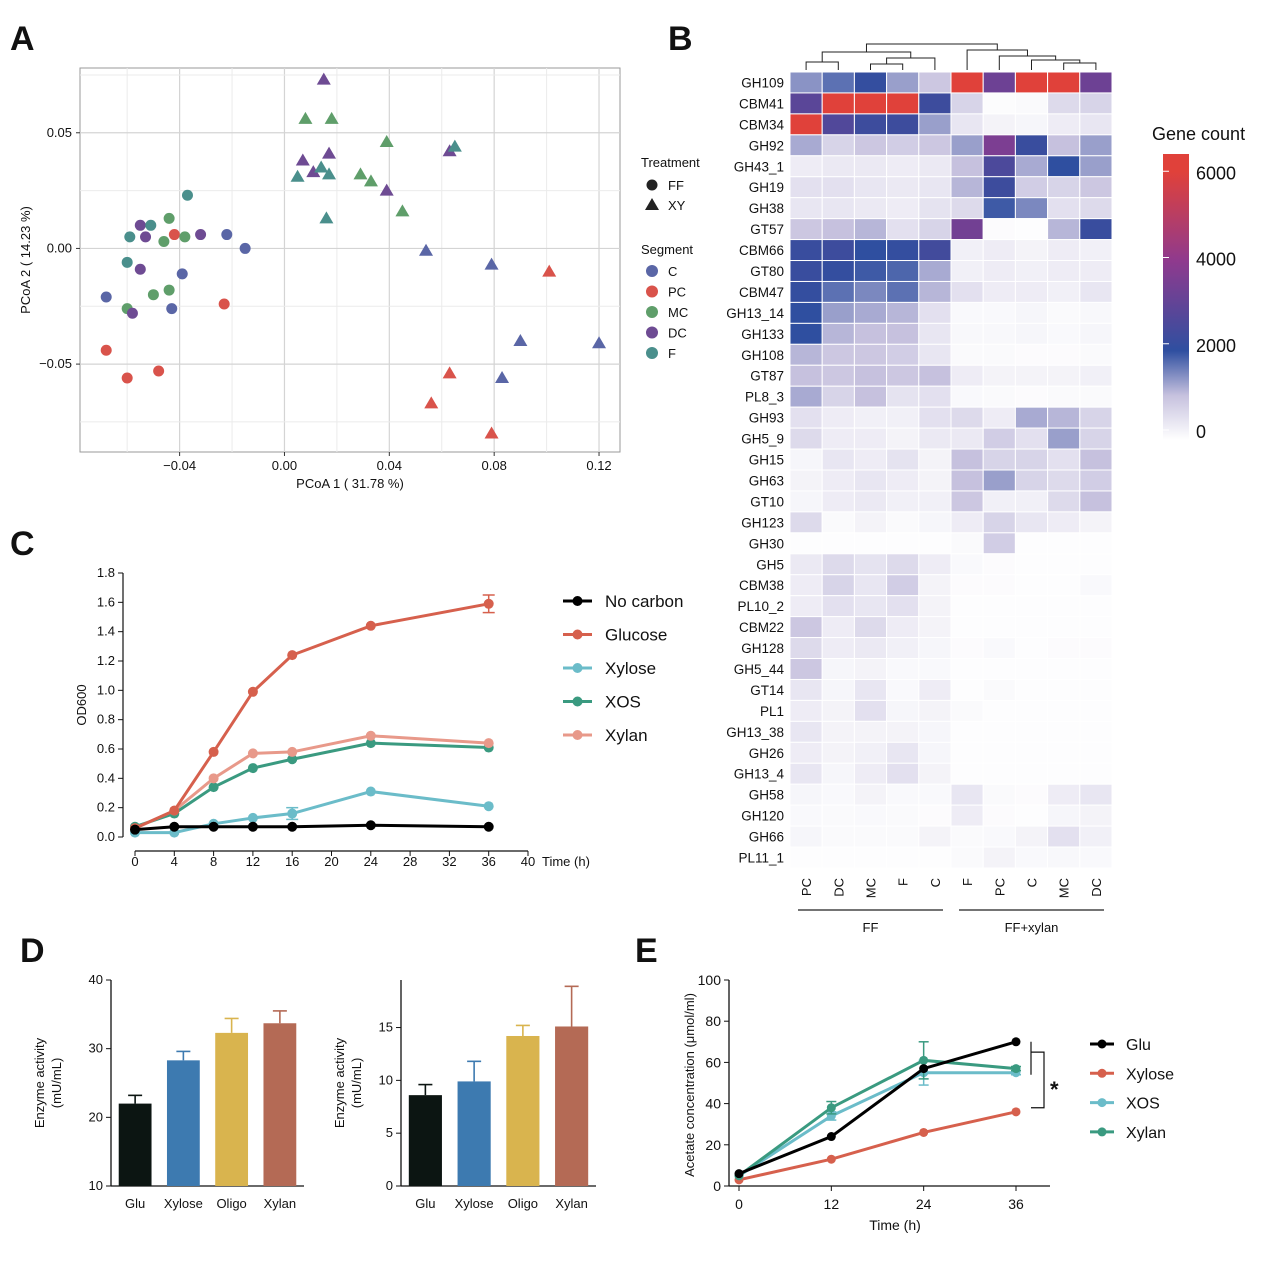 The image size is (1280, 1280). What do you see at coordinates (1102, 1073) in the screenshot?
I see `legend-marker` at bounding box center [1102, 1073].